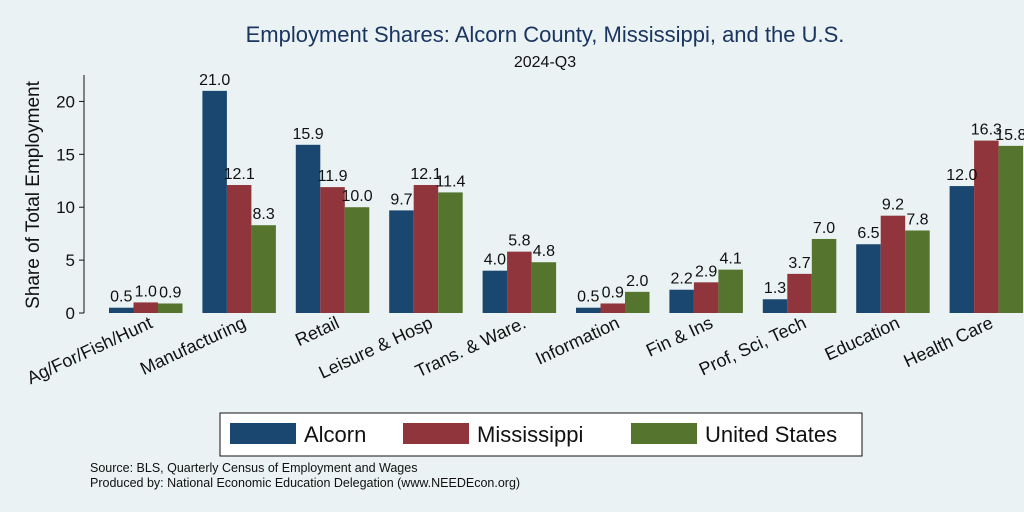 This screenshot has height=512, width=1024. What do you see at coordinates (868, 233) in the screenshot?
I see `data-label: 6.5` at bounding box center [868, 233].